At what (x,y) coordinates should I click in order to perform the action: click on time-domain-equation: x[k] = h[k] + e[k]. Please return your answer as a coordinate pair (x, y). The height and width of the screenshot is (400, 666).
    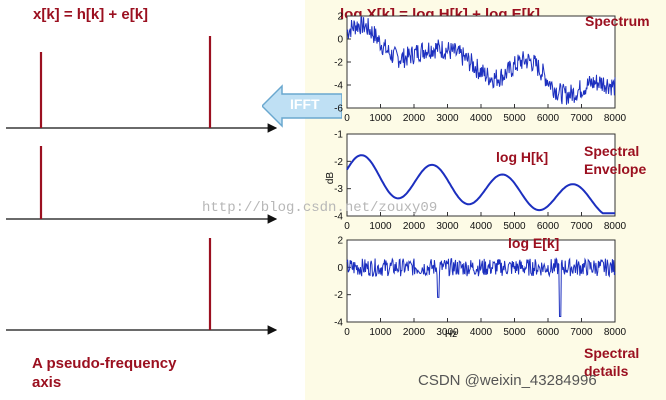
    Looking at the image, I should click on (91, 14).